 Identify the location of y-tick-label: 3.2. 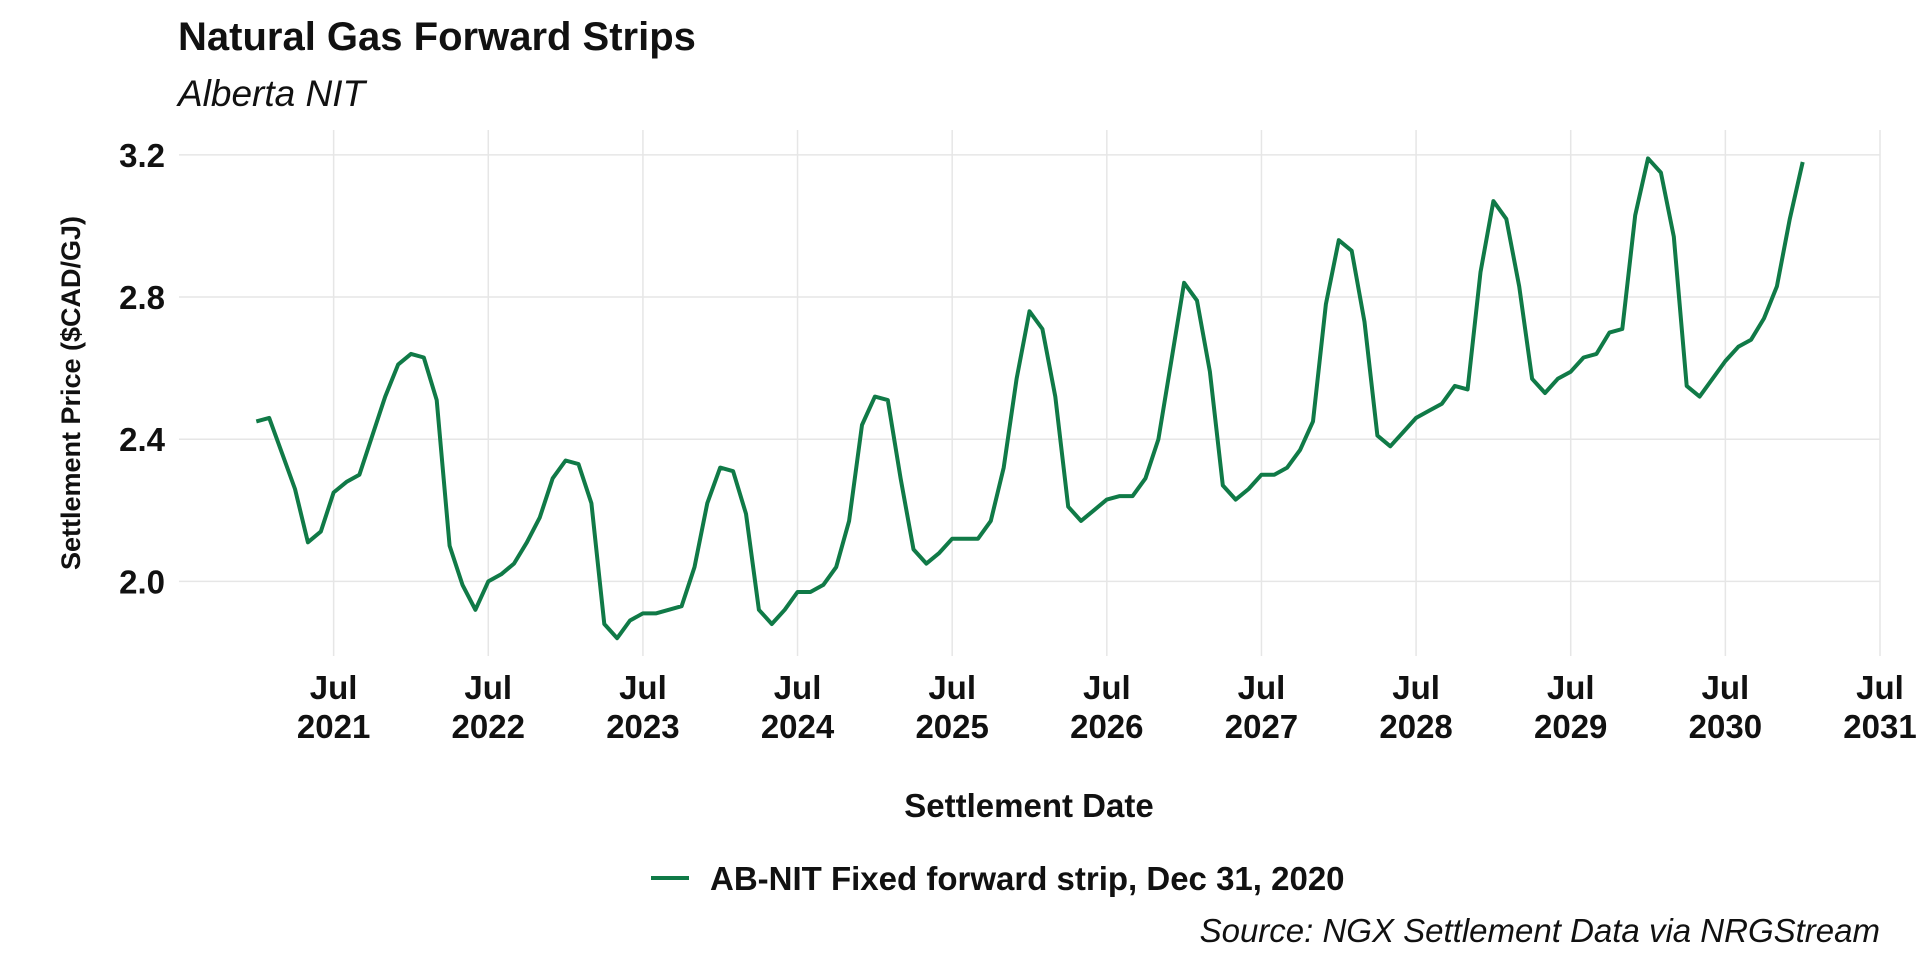
(142, 155).